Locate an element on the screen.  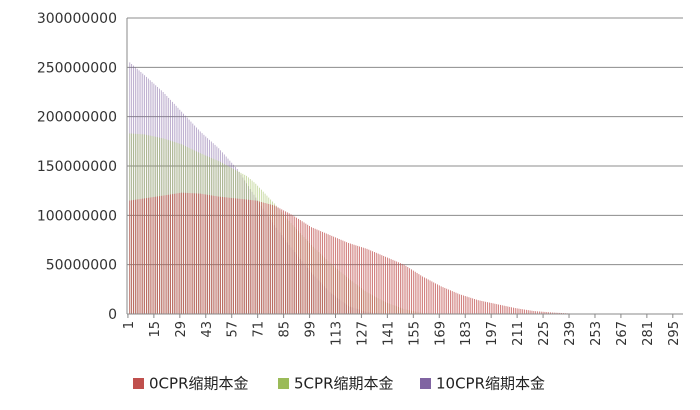
x-tick-label: 239 is located at coordinates (570, 333).